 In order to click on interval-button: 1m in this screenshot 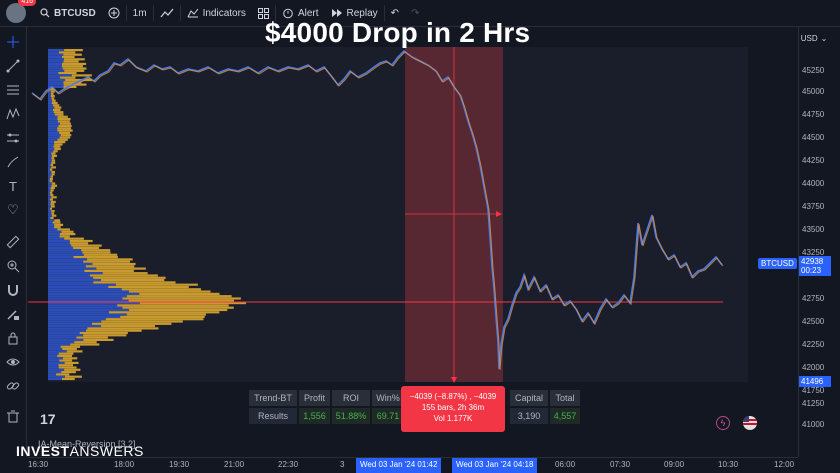, I will do `click(139, 13)`.